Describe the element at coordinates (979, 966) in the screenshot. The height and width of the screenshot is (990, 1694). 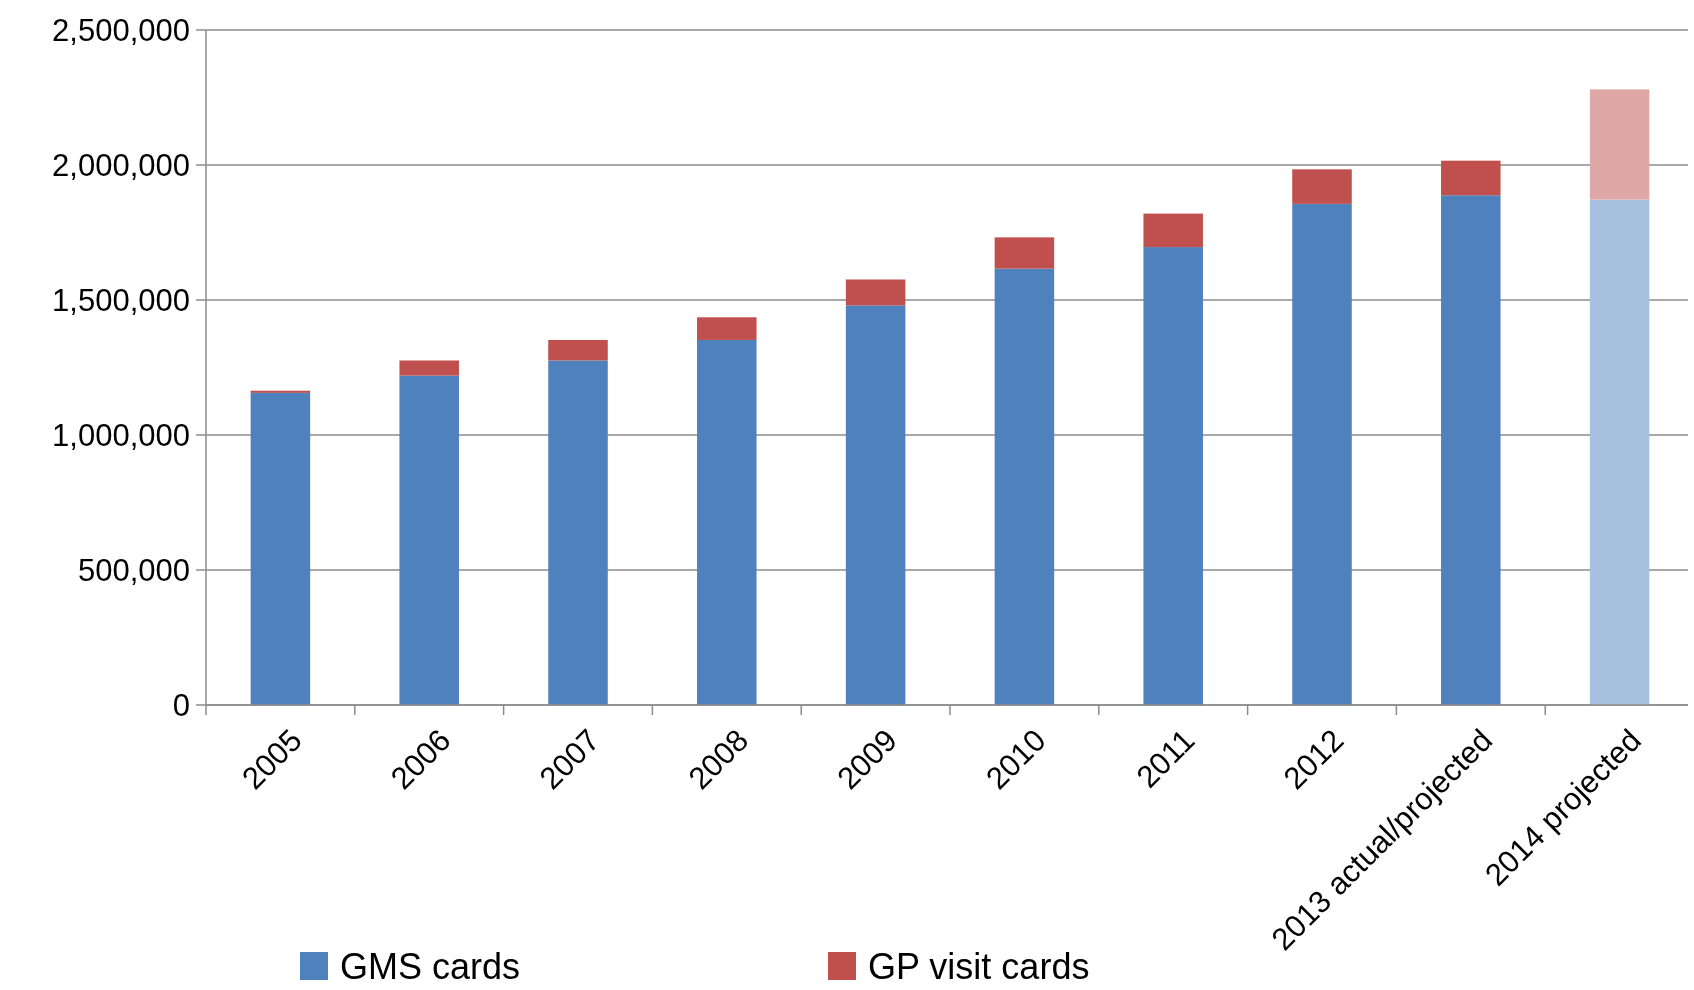
I see `legend-label: GP visit cards` at that location.